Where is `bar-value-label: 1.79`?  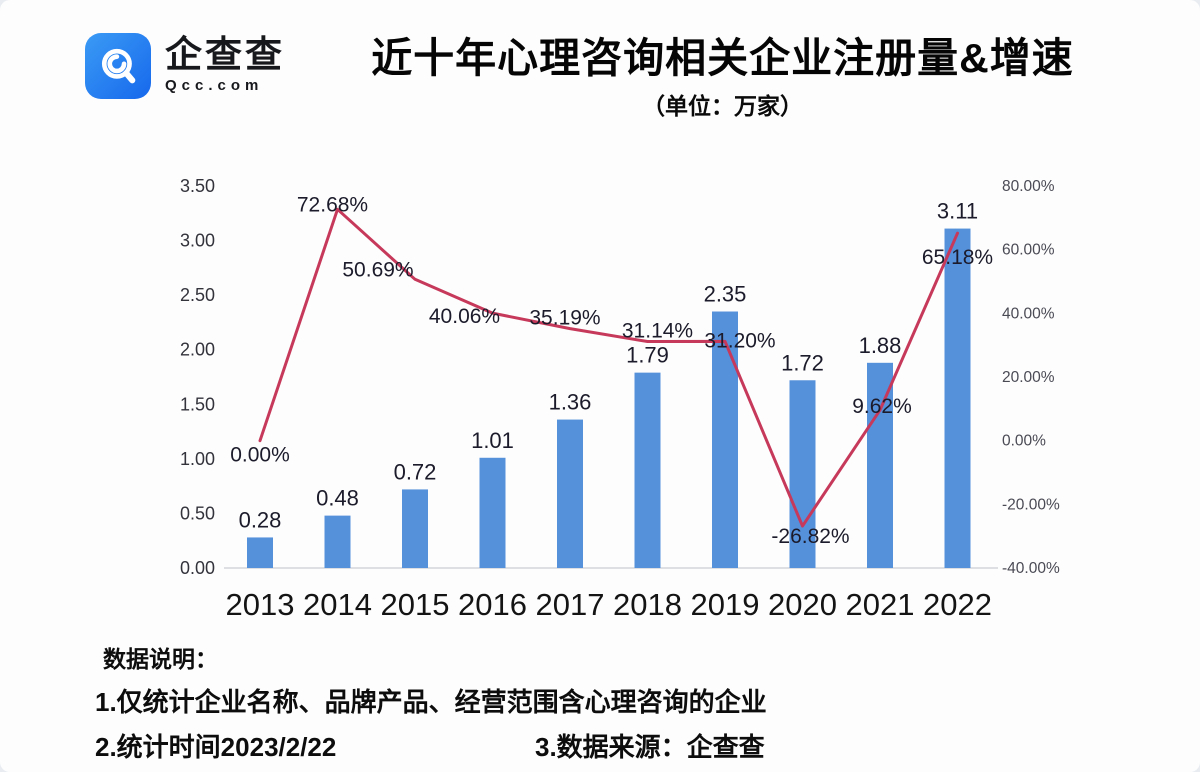 bar-value-label: 1.79 is located at coordinates (647, 355).